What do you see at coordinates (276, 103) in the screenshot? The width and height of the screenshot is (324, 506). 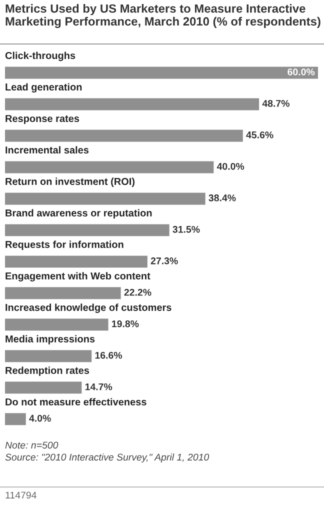 I see `data-label: 48.7%` at bounding box center [276, 103].